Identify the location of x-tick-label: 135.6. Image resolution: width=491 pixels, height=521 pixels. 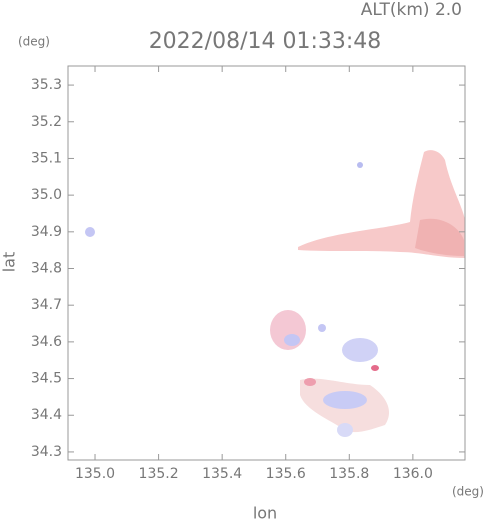
(286, 474).